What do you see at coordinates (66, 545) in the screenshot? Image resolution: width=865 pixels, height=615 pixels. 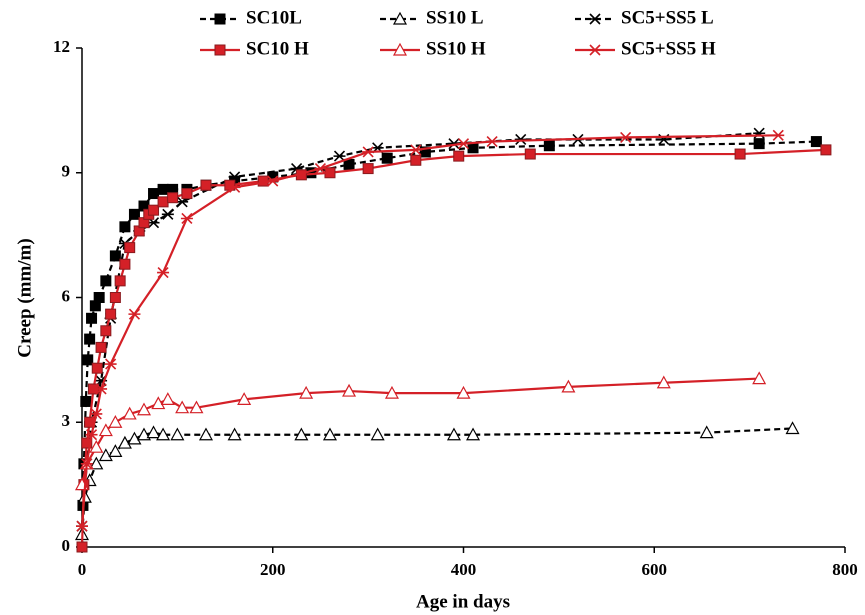 I see `y-tick-label: 0` at bounding box center [66, 545].